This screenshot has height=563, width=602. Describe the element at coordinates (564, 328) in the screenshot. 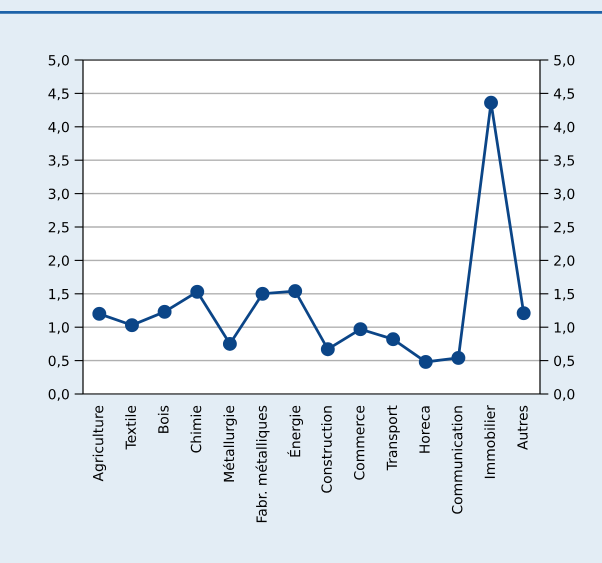

I see `y2-tick-label: 1,0` at that location.